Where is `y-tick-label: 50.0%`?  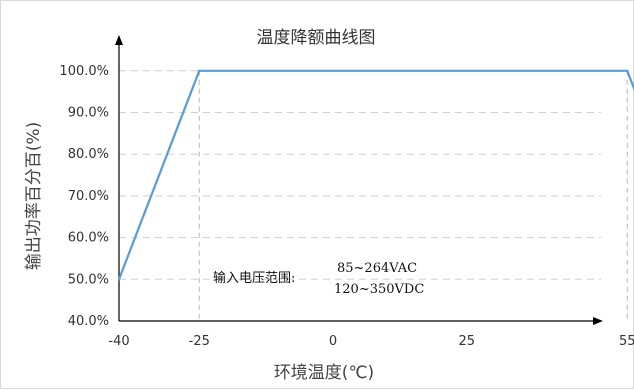
y-tick-label: 50.0% is located at coordinates (88, 279).